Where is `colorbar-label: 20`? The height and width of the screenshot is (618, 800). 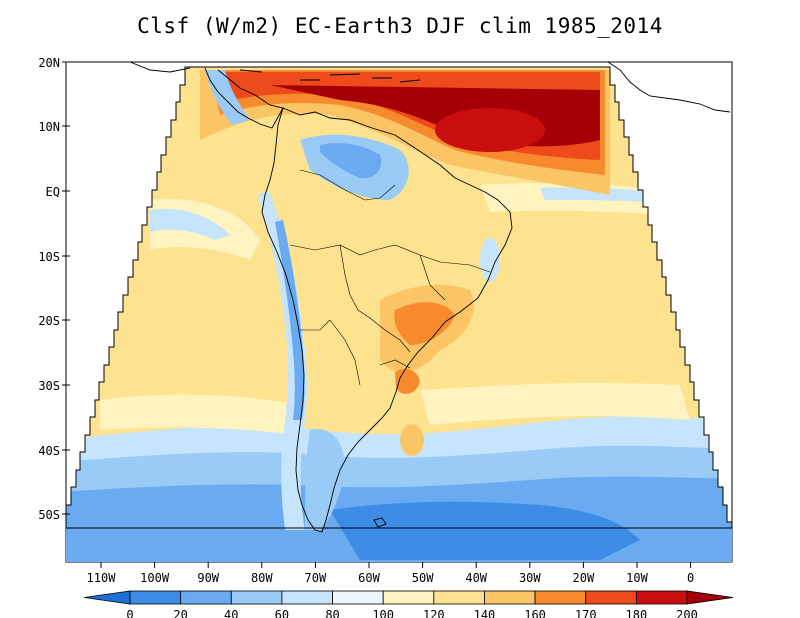
colorbar-label: 20 is located at coordinates (180, 613).